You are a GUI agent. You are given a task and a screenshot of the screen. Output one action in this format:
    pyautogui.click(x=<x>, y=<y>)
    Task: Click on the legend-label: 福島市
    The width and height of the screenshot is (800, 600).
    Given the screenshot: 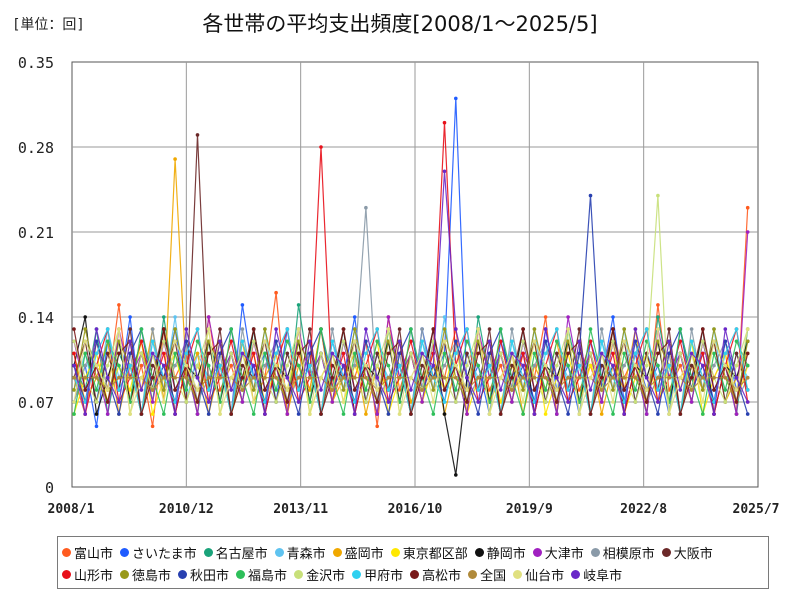 What is the action you would take?
    pyautogui.click(x=268, y=576)
    